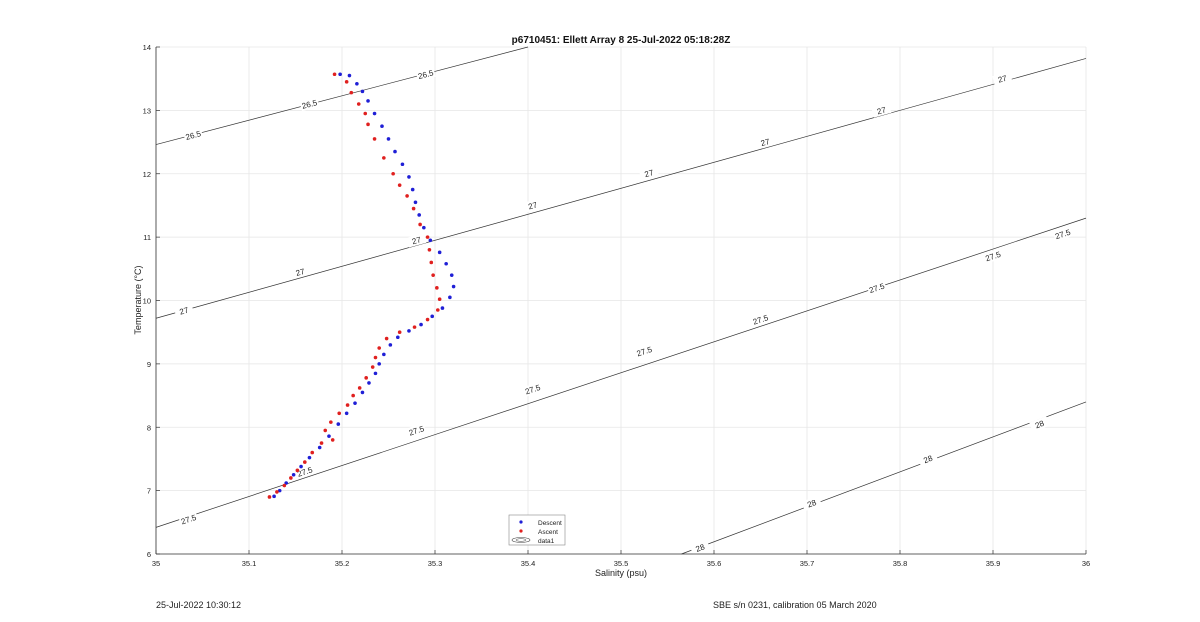  What do you see at coordinates (417, 431) in the screenshot?
I see `contour-label-27.5: 27.5` at bounding box center [417, 431].